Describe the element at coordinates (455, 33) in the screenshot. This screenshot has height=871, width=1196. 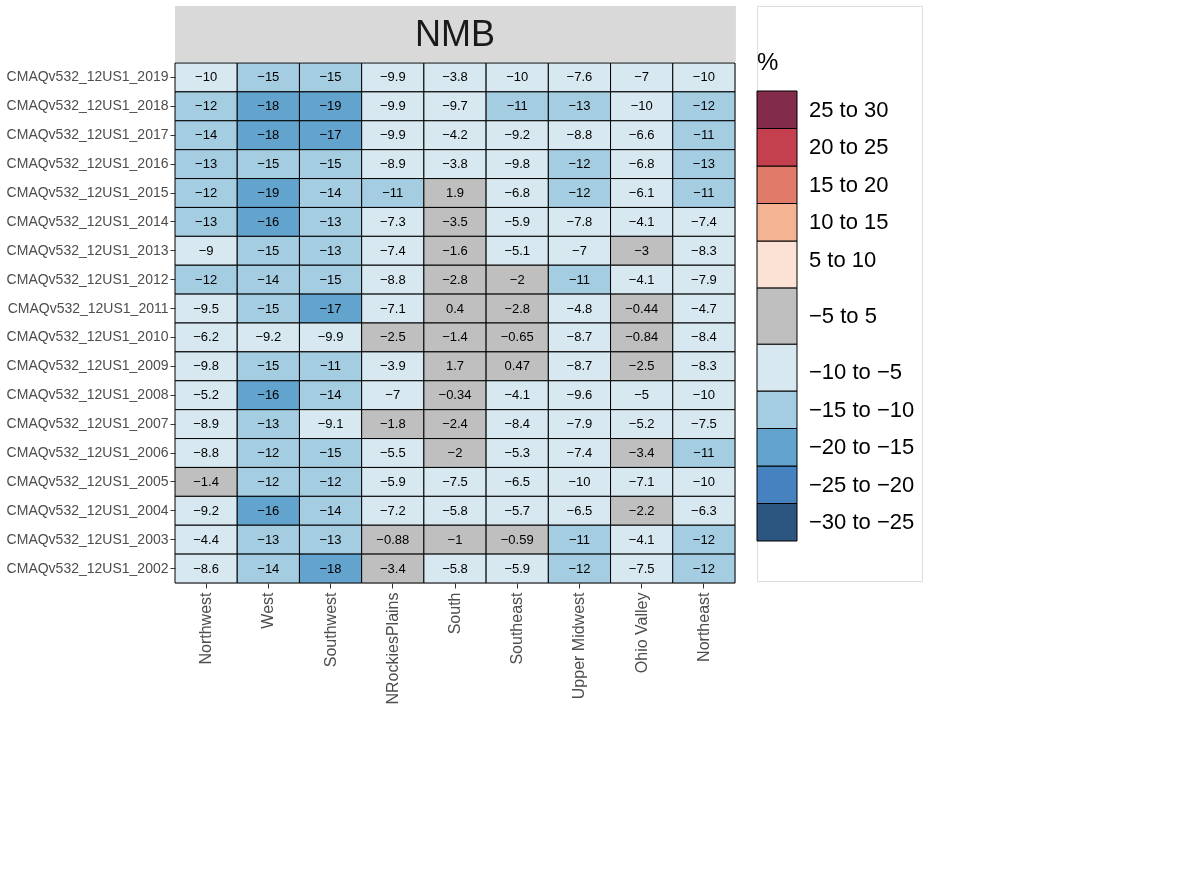
I see `chart-title: NMB` at that location.